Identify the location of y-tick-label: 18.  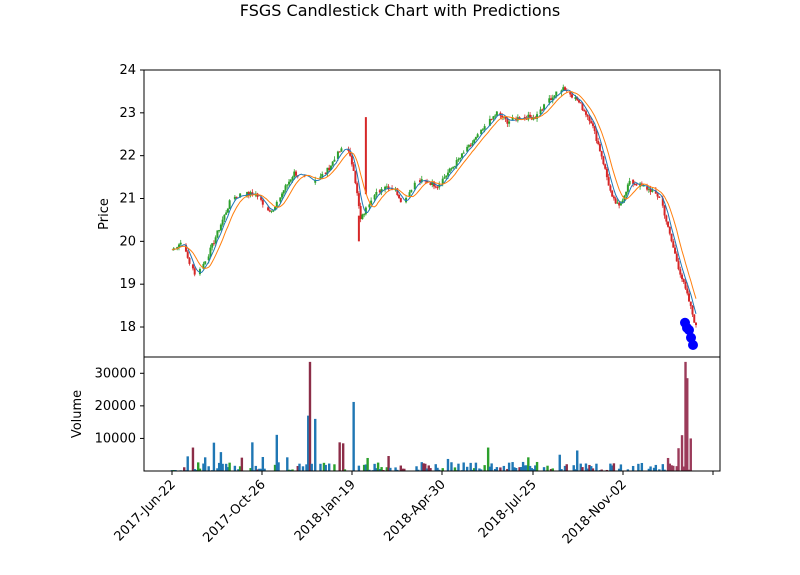
(127, 327).